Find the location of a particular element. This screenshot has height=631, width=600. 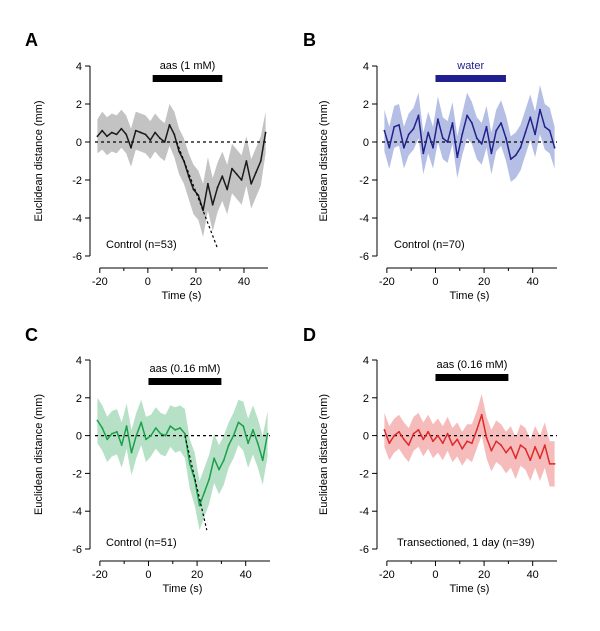

panel-c-y-tick-label: -6 is located at coordinates (77, 550).